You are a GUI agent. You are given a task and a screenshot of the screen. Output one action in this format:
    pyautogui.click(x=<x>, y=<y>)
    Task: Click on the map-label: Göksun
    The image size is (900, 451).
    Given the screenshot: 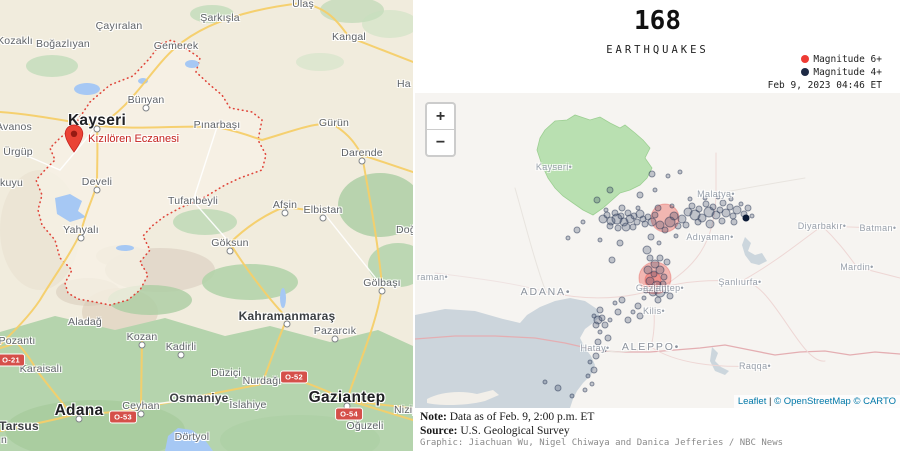 What is the action you would take?
    pyautogui.click(x=230, y=243)
    